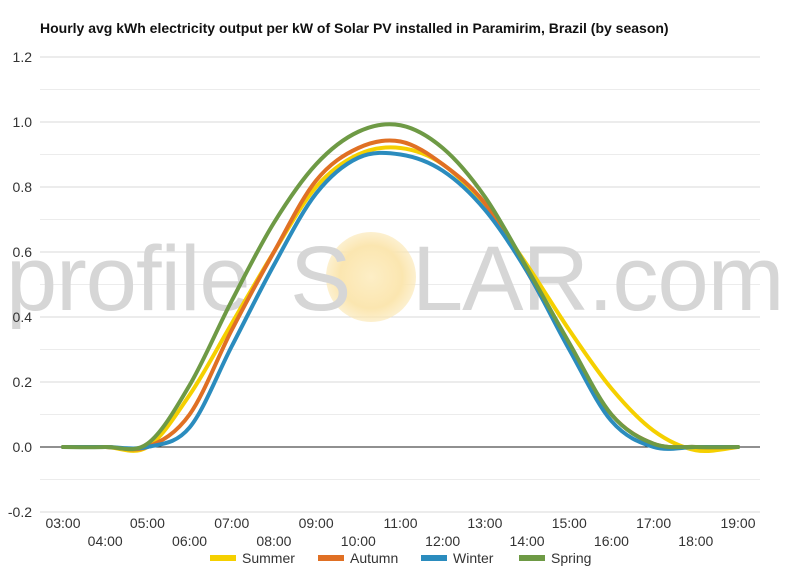 The width and height of the screenshot is (800, 570). I want to click on x-tick-label: 08:00, so click(273, 541).